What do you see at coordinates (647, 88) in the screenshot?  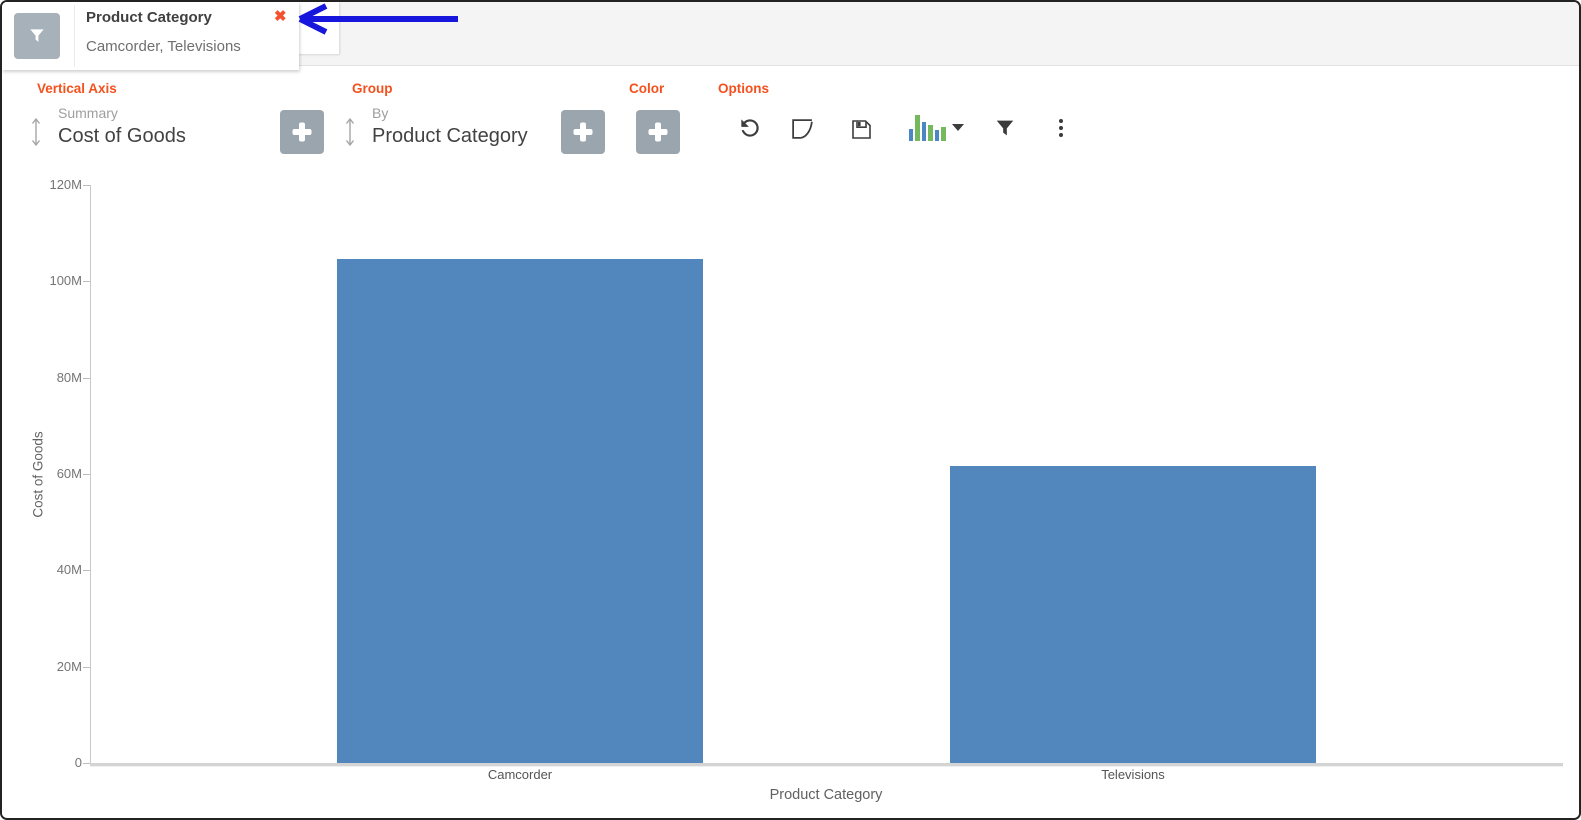 I see `color-section-label: Color` at bounding box center [647, 88].